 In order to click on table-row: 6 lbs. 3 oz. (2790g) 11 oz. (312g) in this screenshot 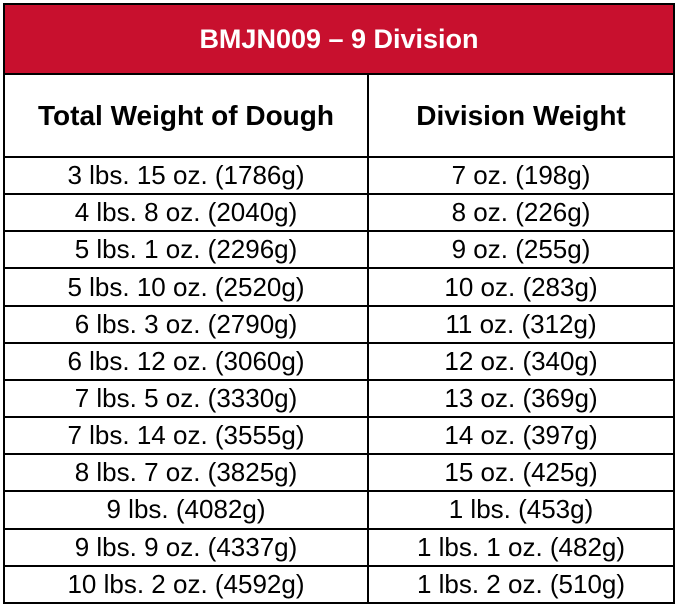, I will do `click(339, 324)`.